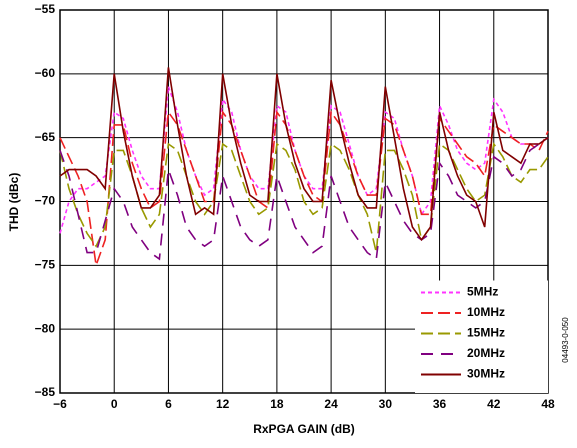  I want to click on figure-id: 04493-0-050, so click(565, 340).